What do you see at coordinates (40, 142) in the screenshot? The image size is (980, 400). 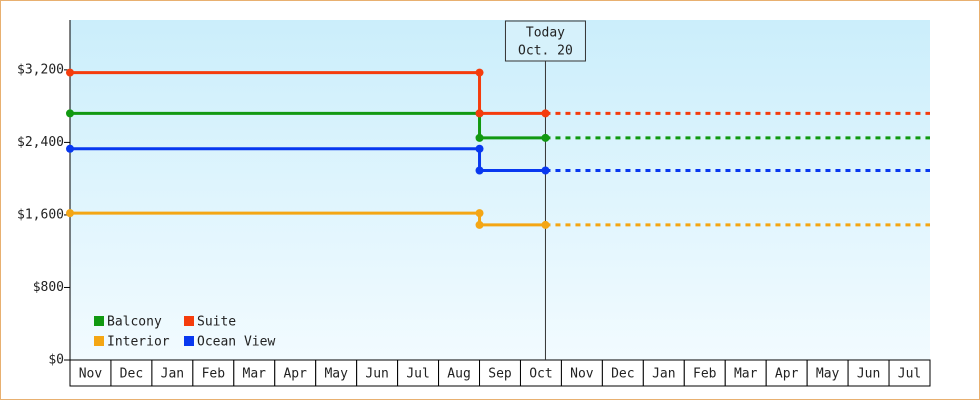 I see `y-tick-label: $2,400` at bounding box center [40, 142].